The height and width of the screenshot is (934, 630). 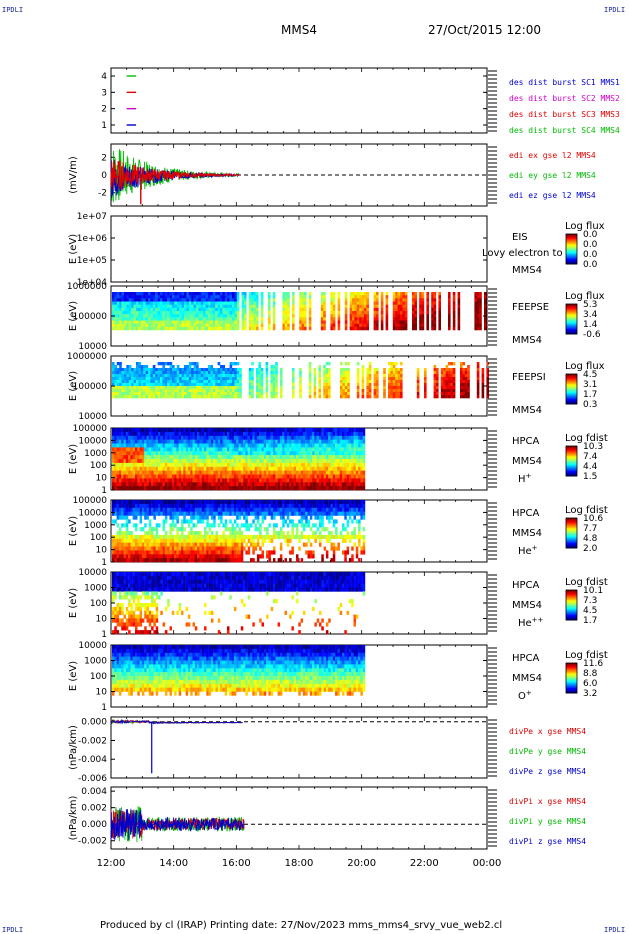 I want to click on y-tick-label: -2, so click(x=102, y=194).